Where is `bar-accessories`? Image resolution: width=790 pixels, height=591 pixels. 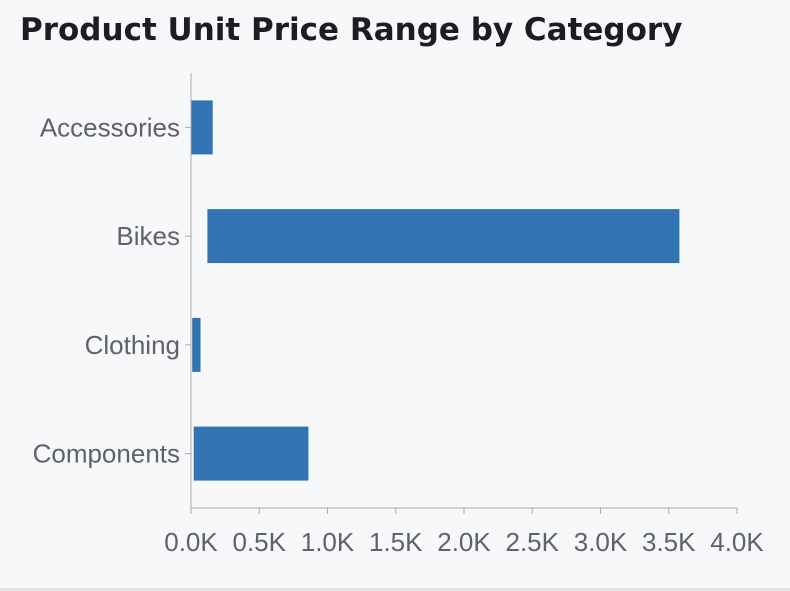 bar-accessories is located at coordinates (202, 127).